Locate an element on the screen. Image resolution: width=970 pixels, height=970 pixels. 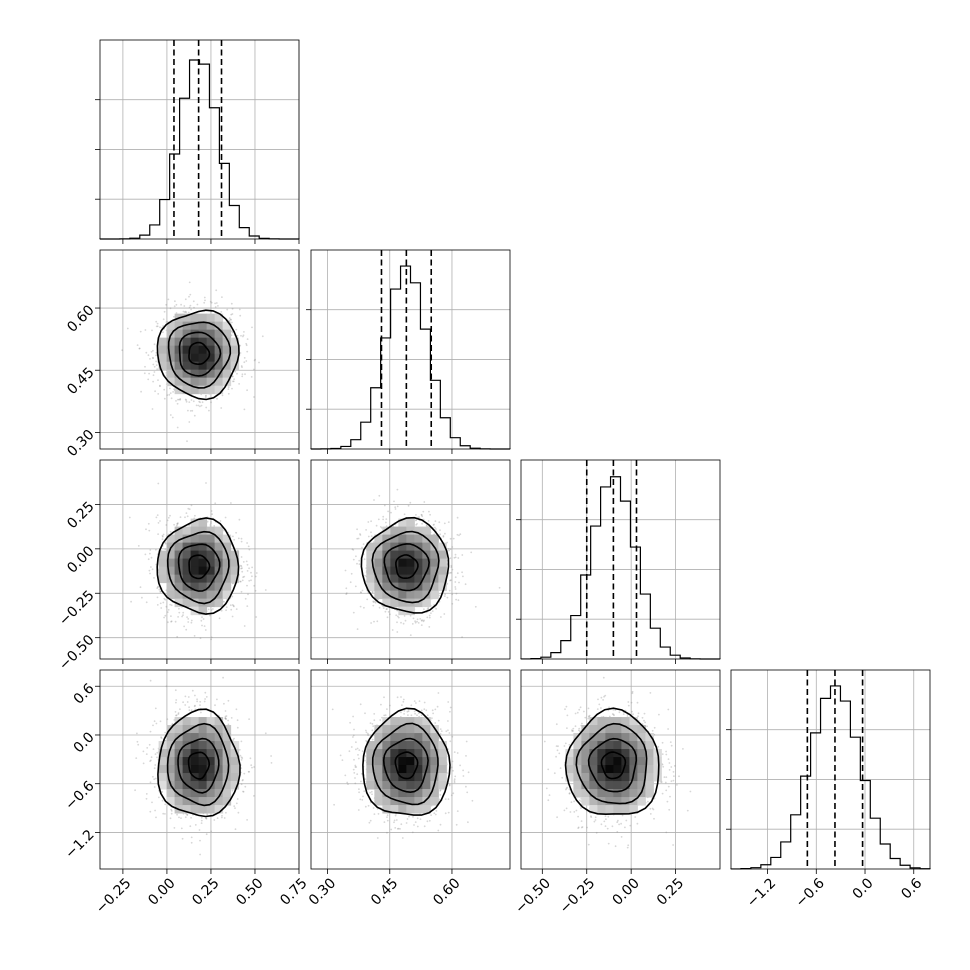
y-tick-label: −0.25 is located at coordinates (77, 609).